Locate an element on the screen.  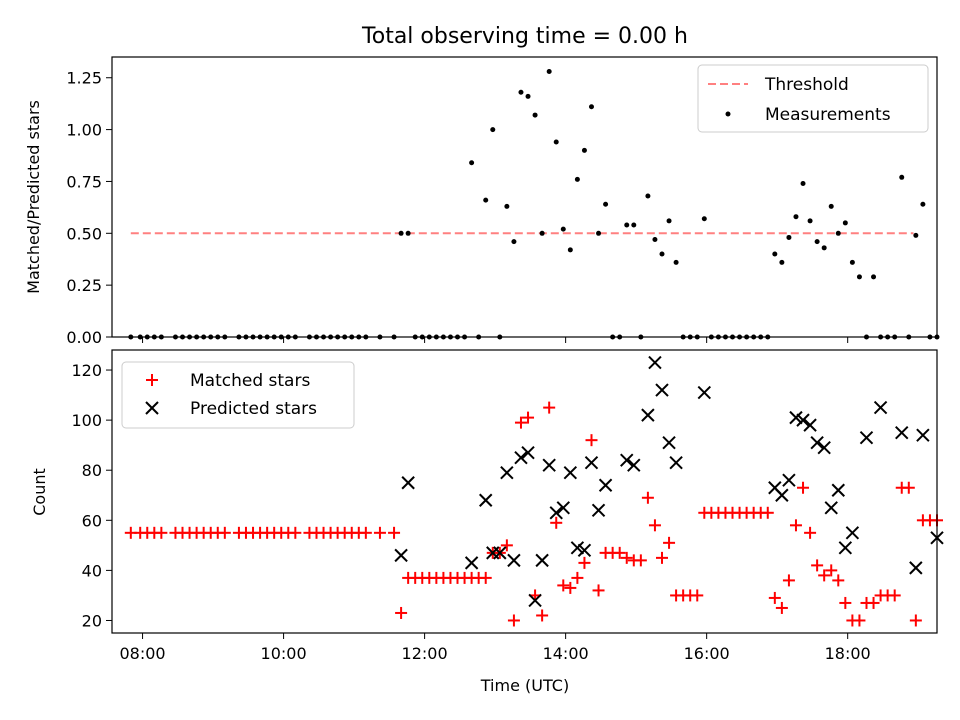
legend-measurements-label: Measurements is located at coordinates (828, 115).